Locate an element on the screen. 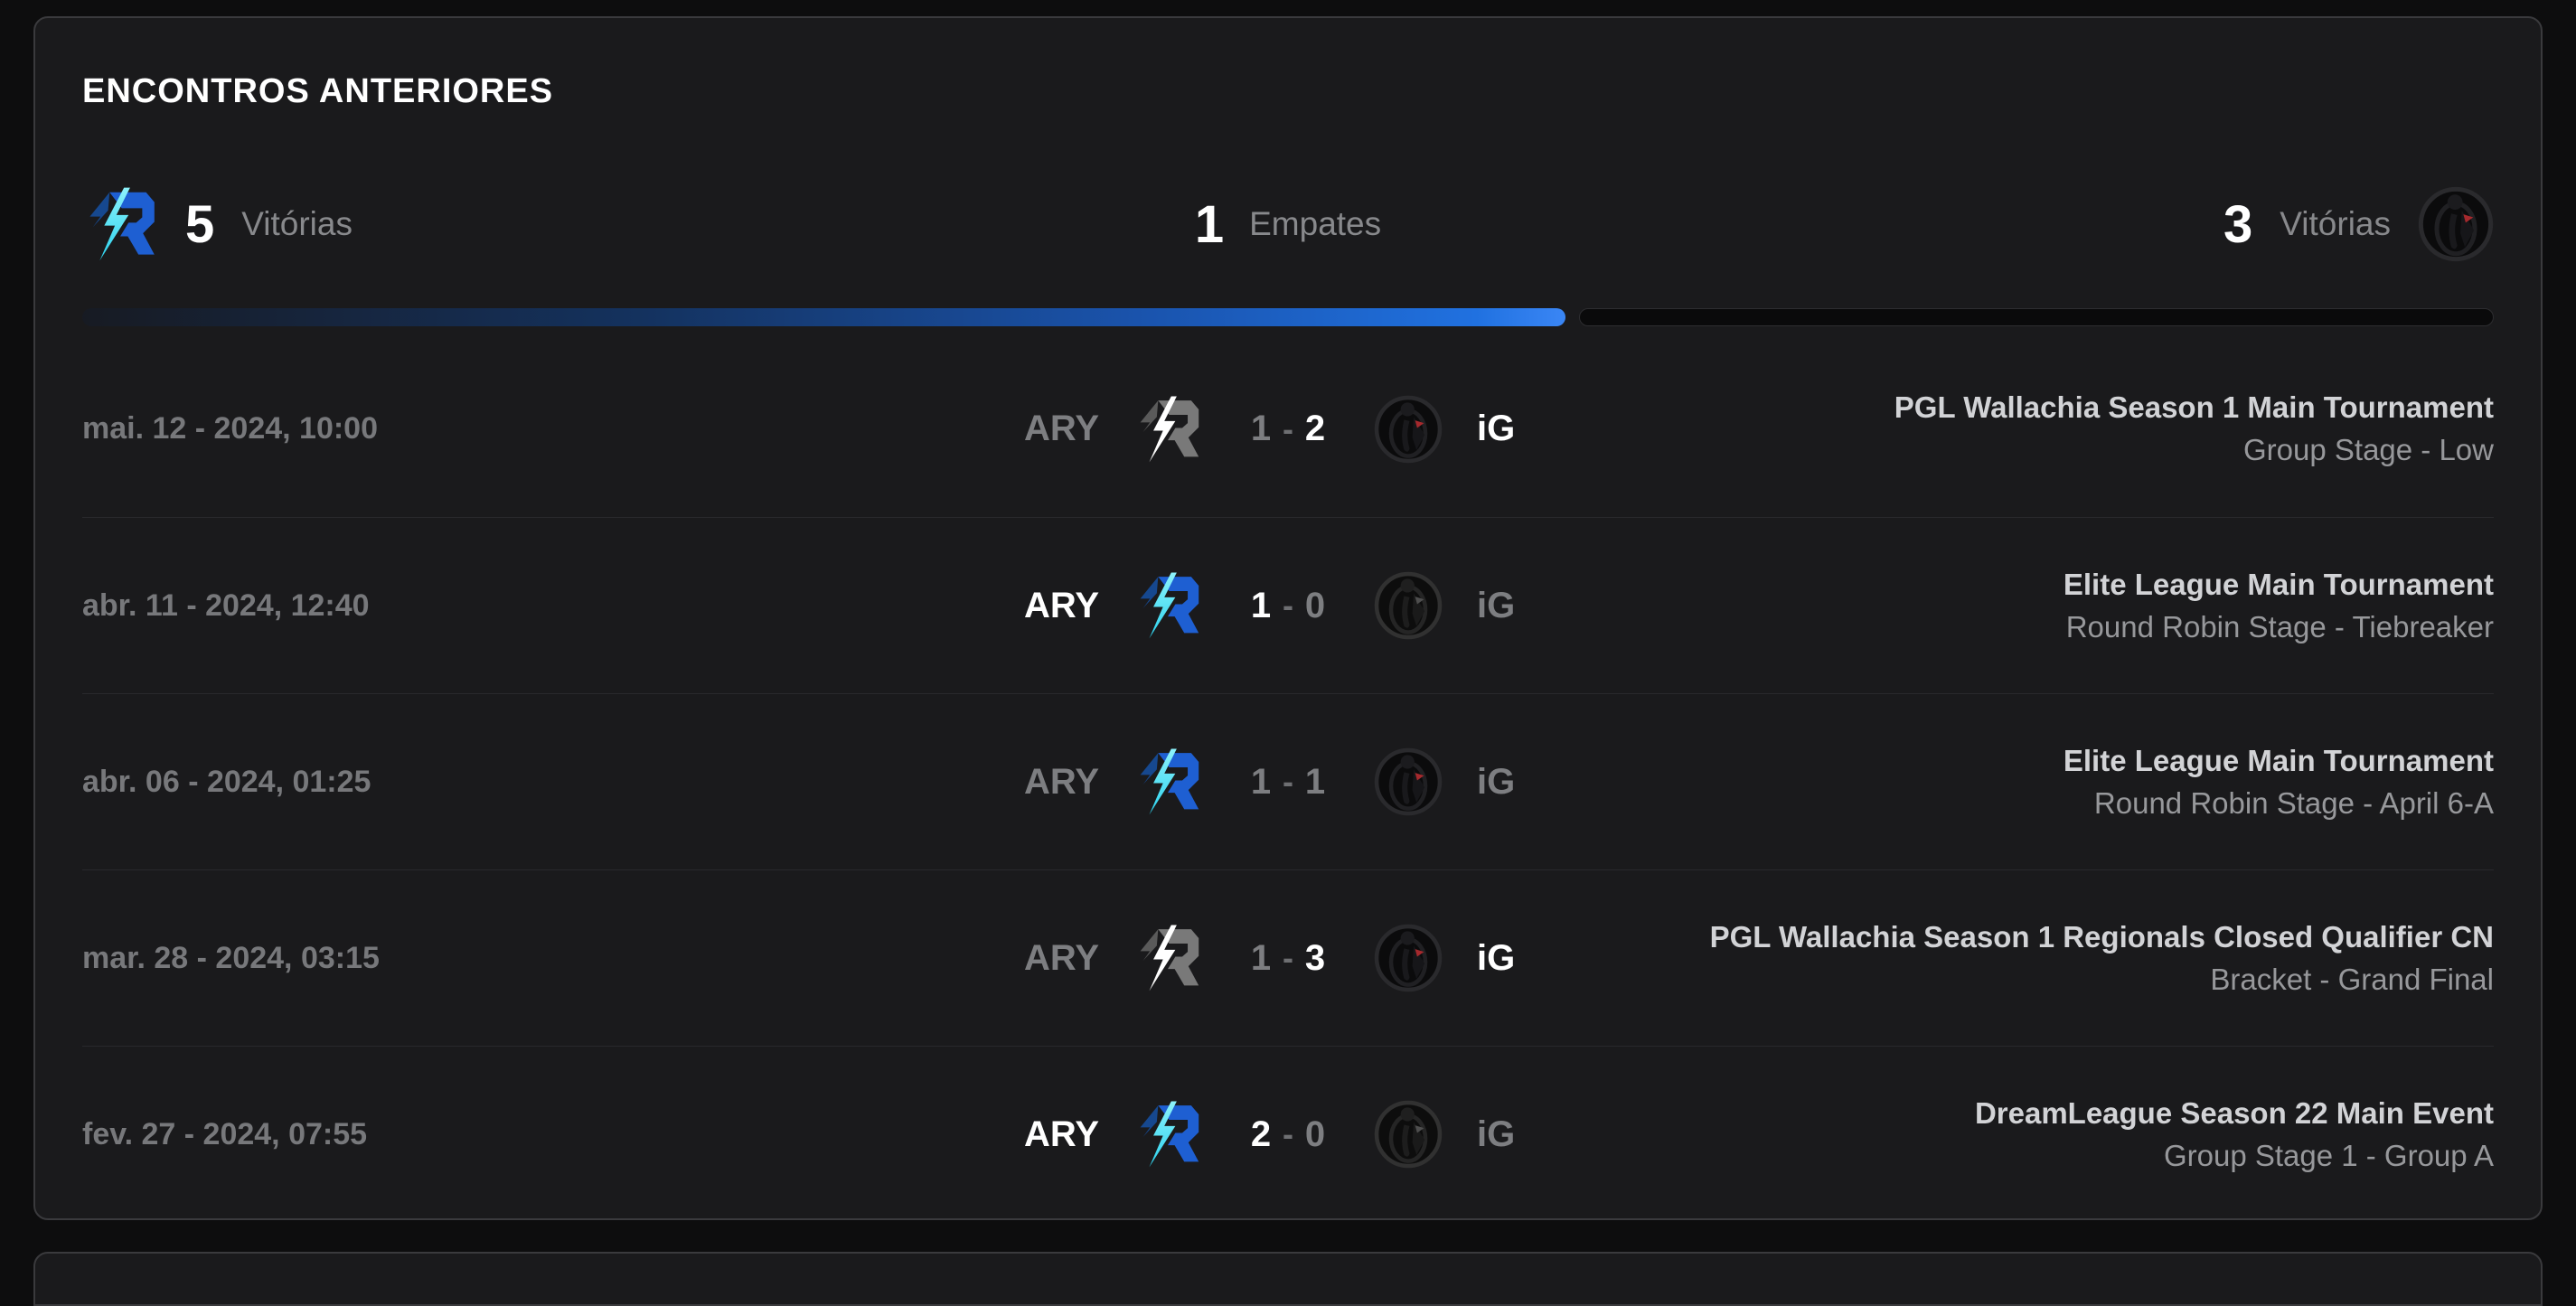 The width and height of the screenshot is (2576, 1306). head-to-head-bar is located at coordinates (1288, 317).